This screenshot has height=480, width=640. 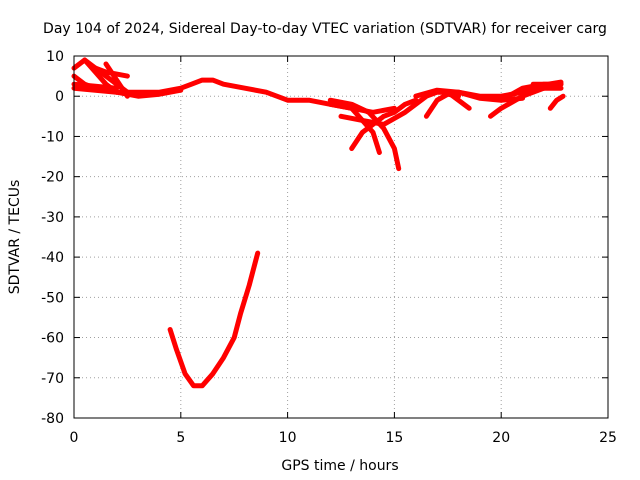 I want to click on y-tick-label: -50, so click(x=52, y=298).